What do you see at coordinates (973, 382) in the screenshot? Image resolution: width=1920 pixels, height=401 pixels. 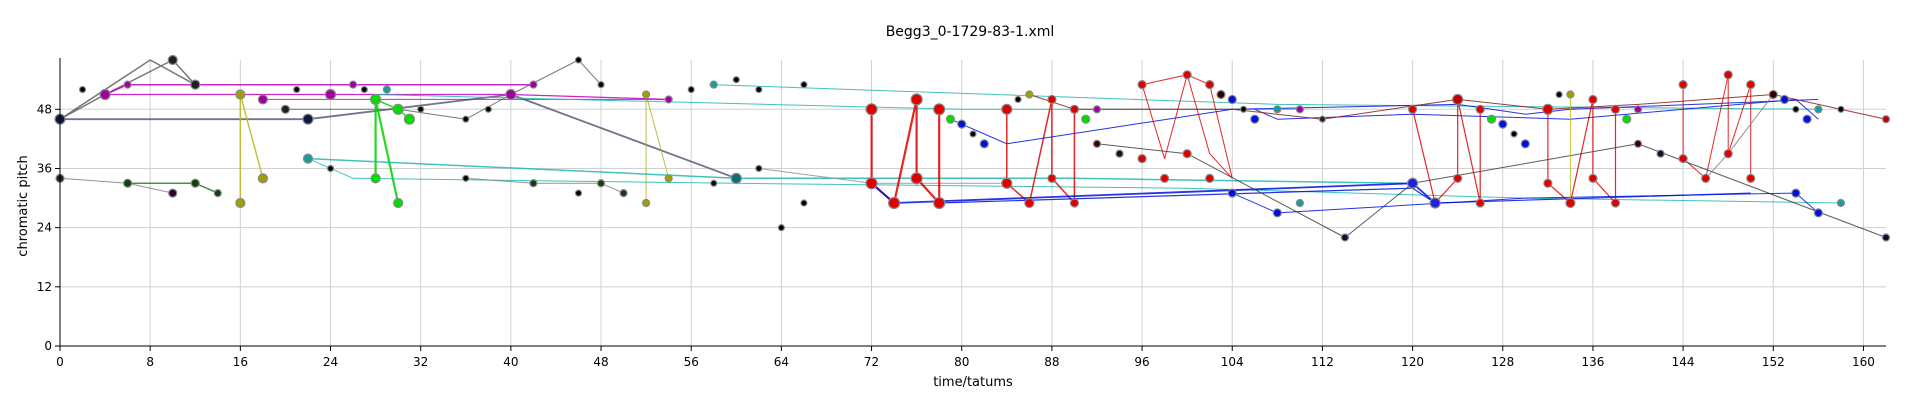 I see `x-axis-label: time/tatums` at bounding box center [973, 382].